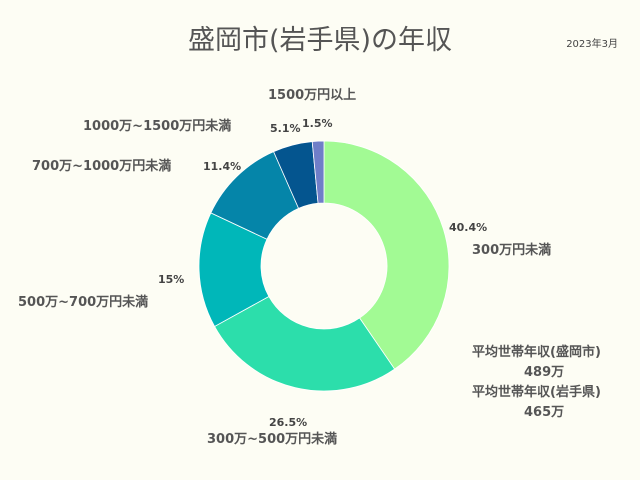  I want to click on value-label-2: 15%, so click(171, 279).